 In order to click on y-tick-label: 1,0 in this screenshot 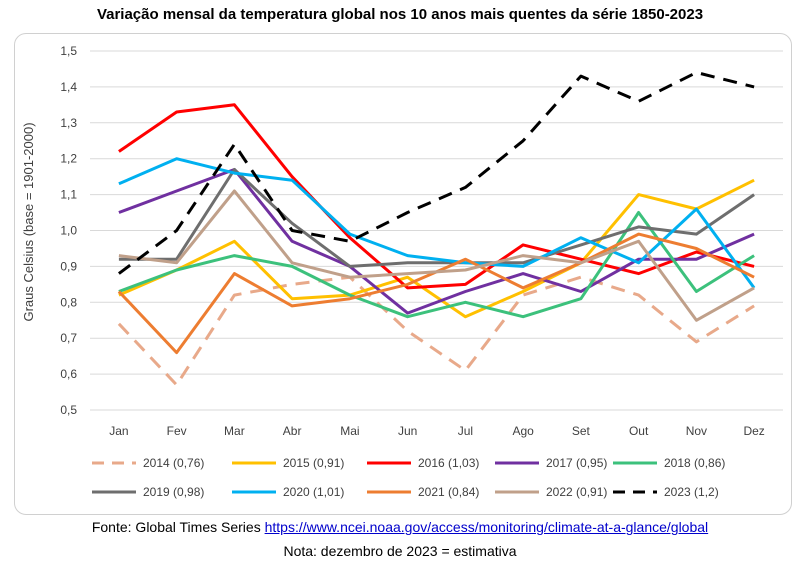, I will do `click(68, 231)`.